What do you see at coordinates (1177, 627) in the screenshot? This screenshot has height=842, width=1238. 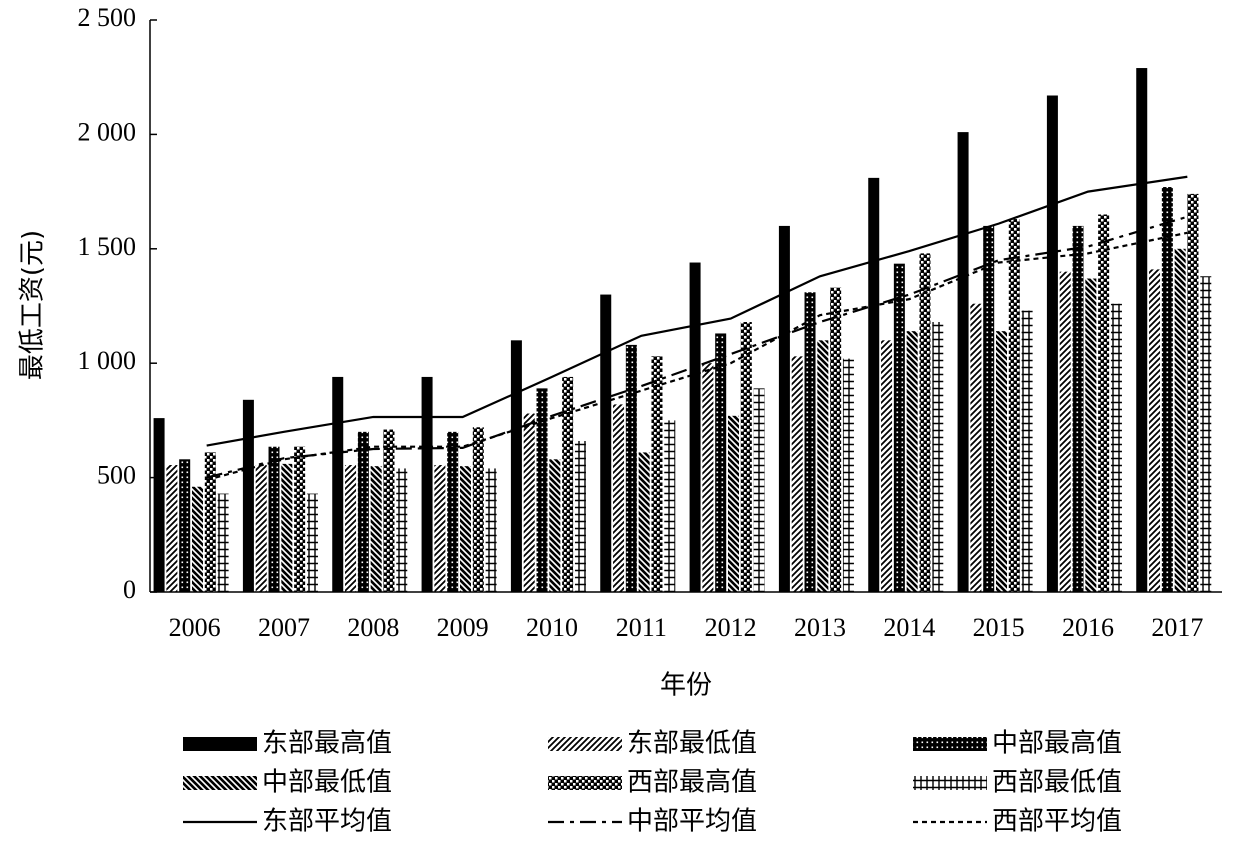 I see `x-tick-label-11: 2017` at bounding box center [1177, 627].